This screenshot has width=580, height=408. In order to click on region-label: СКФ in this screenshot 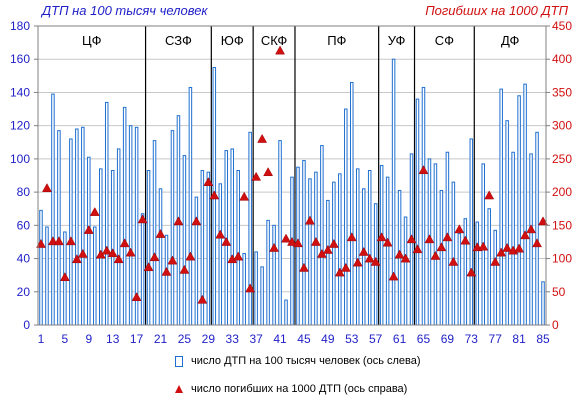, I will do `click(274, 40)`.